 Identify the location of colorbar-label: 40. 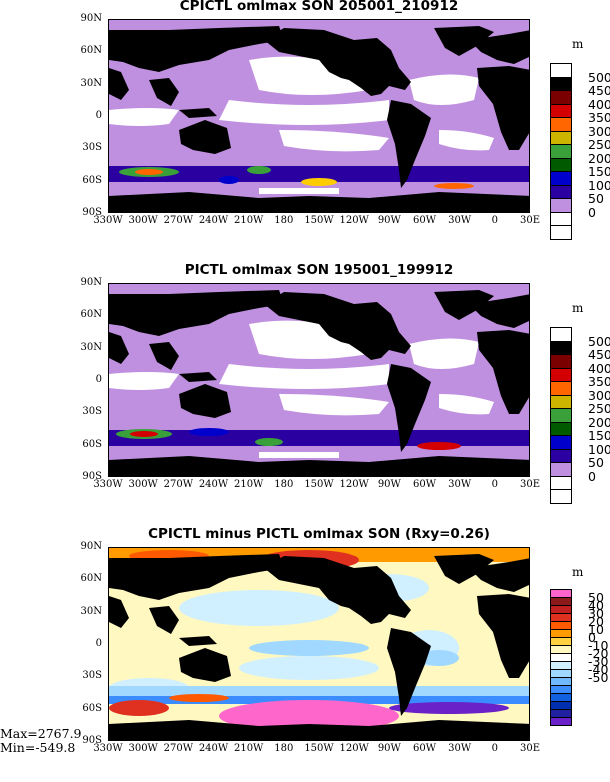
(596, 605).